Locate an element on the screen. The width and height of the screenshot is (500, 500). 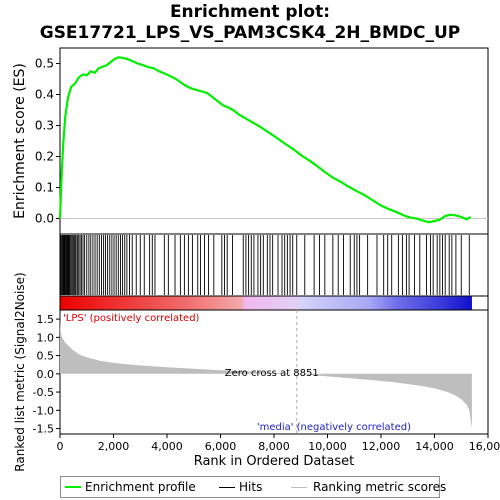
legend-label-ranking-metric: Ranking metric scores is located at coordinates (380, 487).